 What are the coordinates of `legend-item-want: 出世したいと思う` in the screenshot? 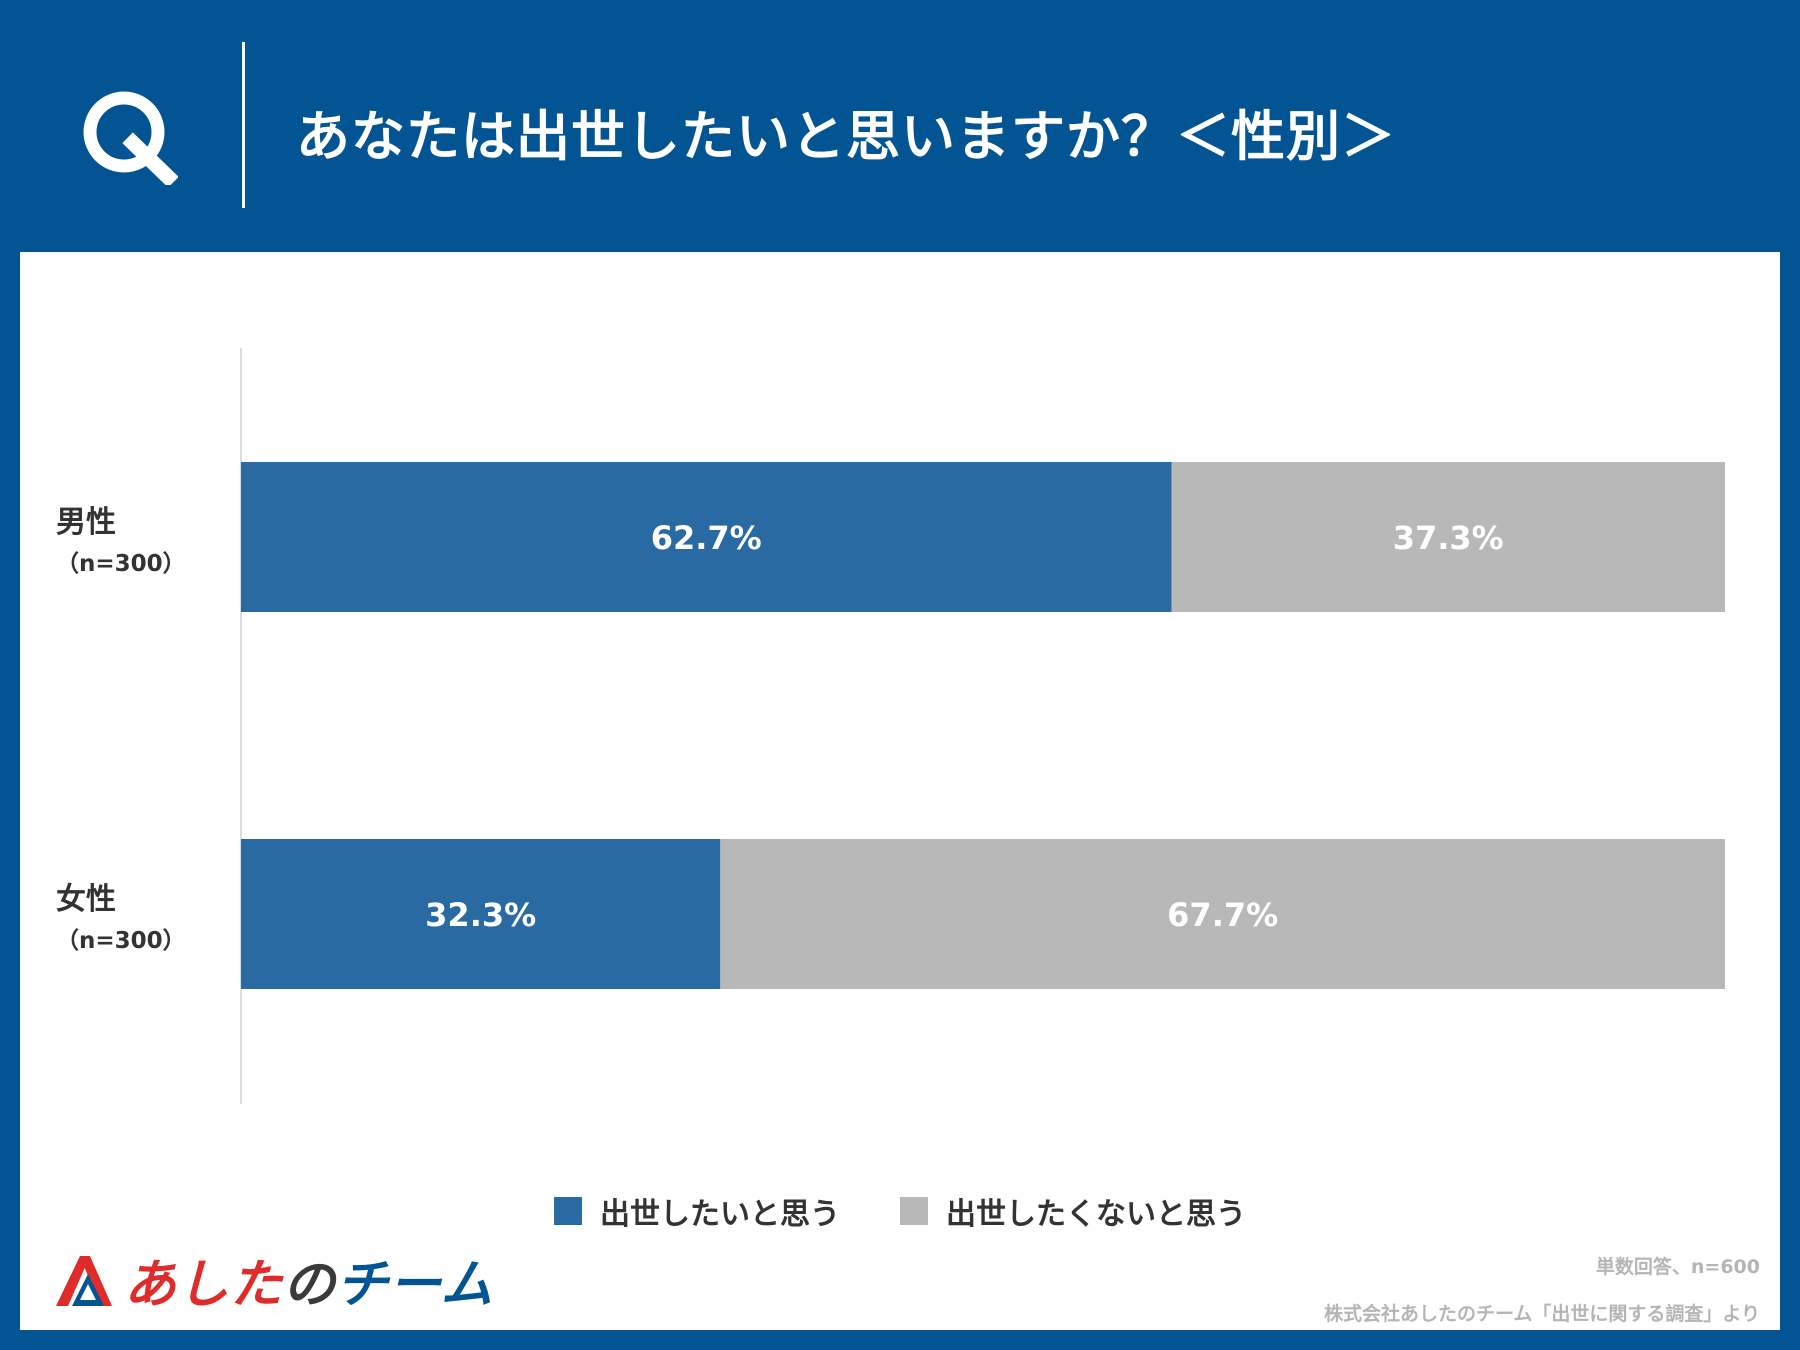 It's located at (697, 1211).